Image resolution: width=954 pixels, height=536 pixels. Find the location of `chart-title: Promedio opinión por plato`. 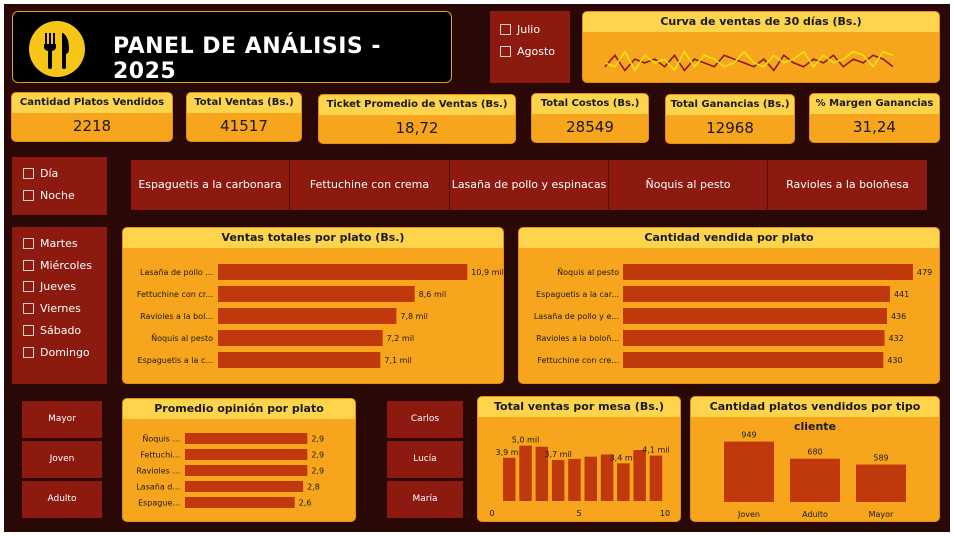

chart-title: Promedio opinión por plato is located at coordinates (239, 409).